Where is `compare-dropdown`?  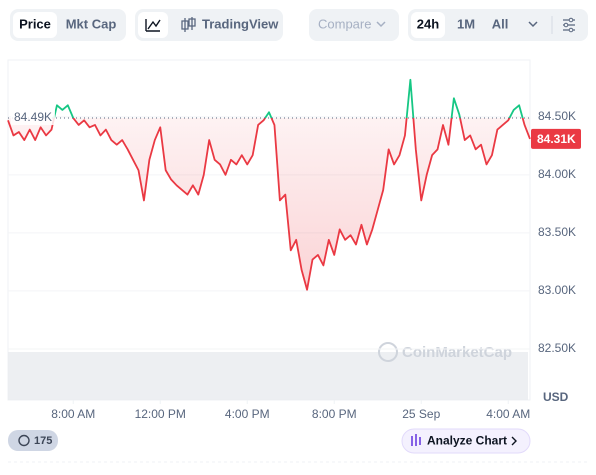 compare-dropdown is located at coordinates (354, 25).